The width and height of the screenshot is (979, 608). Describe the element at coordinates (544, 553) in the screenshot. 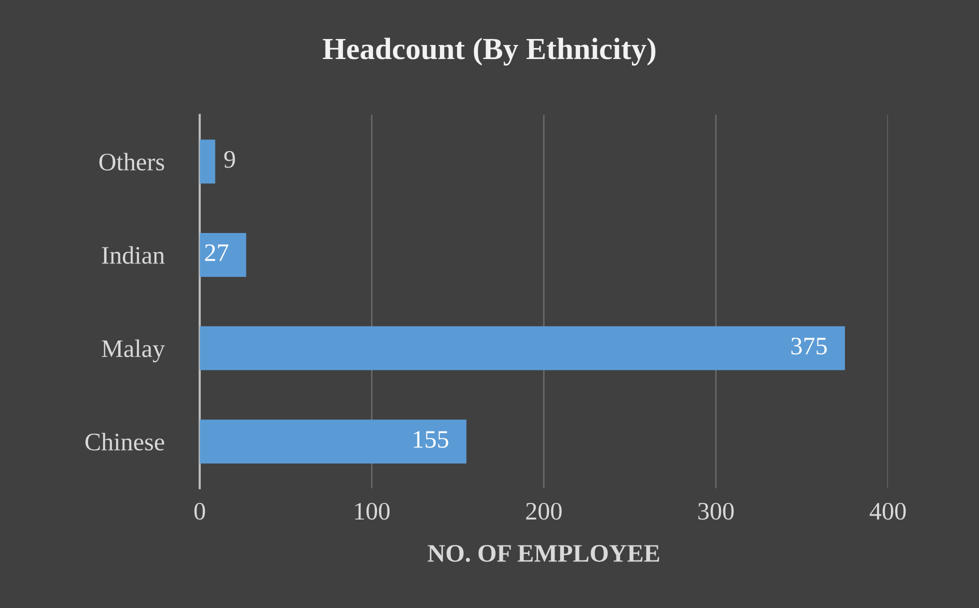

I see `x-axis-title: NO. OF EMPLOYEE` at that location.